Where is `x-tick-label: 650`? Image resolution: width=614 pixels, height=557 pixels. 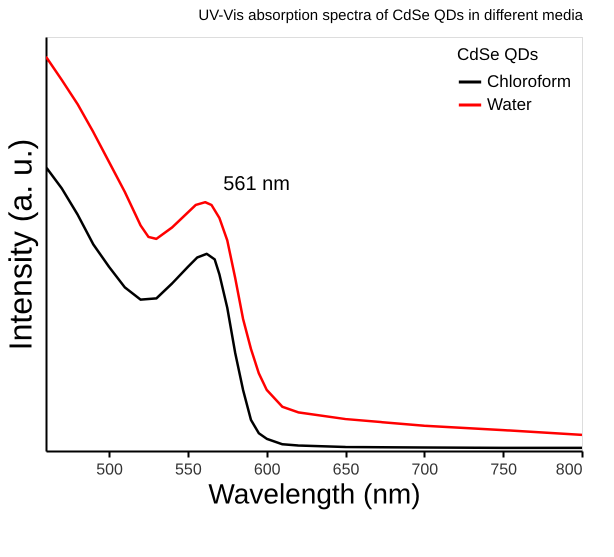 x-tick-label: 650 is located at coordinates (346, 470).